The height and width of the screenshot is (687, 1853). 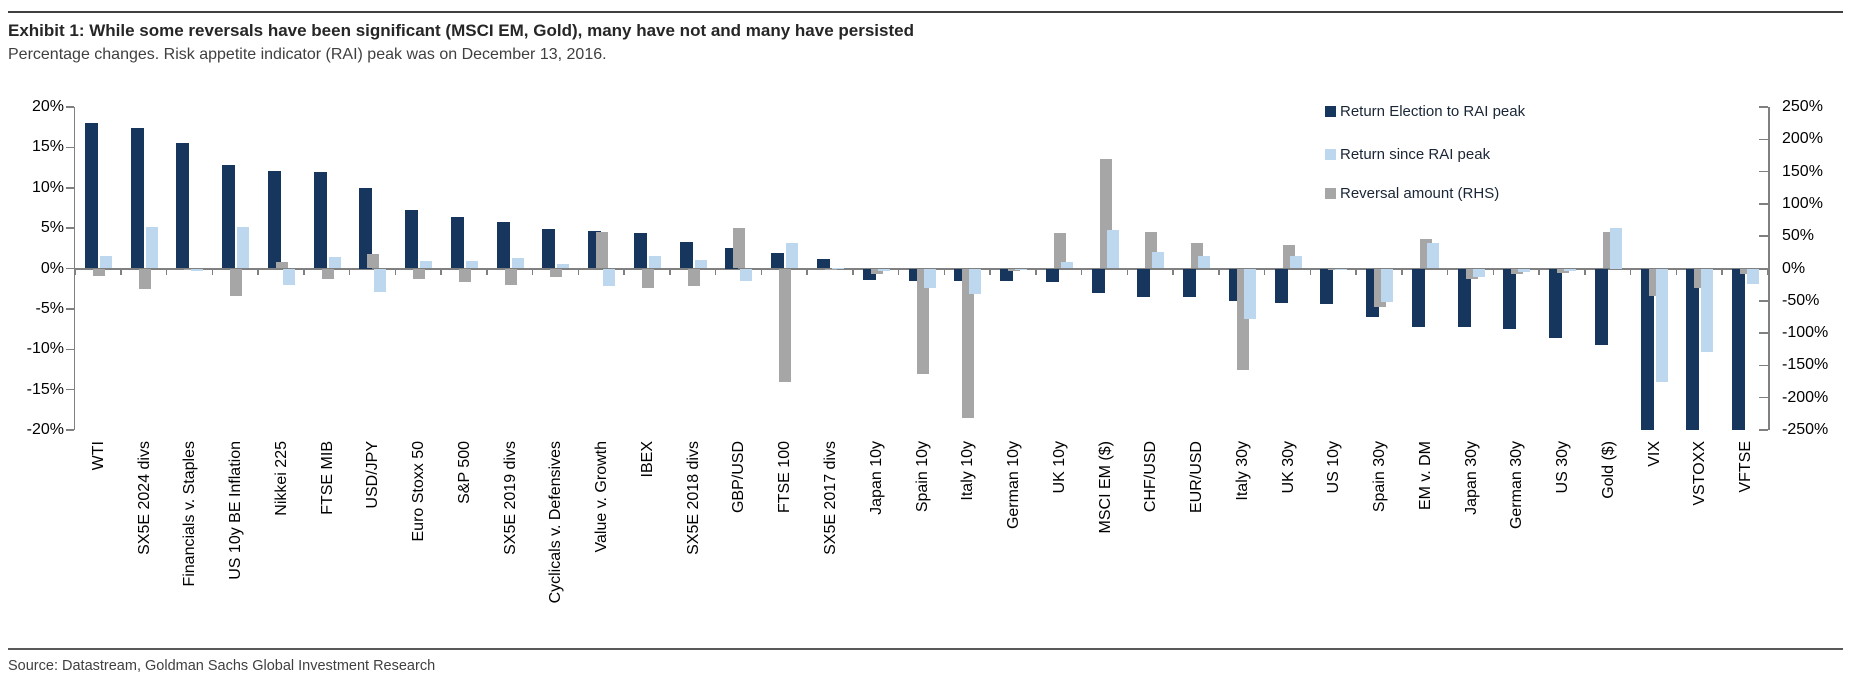 What do you see at coordinates (1330, 154) in the screenshot?
I see `legend-swatch-lightblue-icon` at bounding box center [1330, 154].